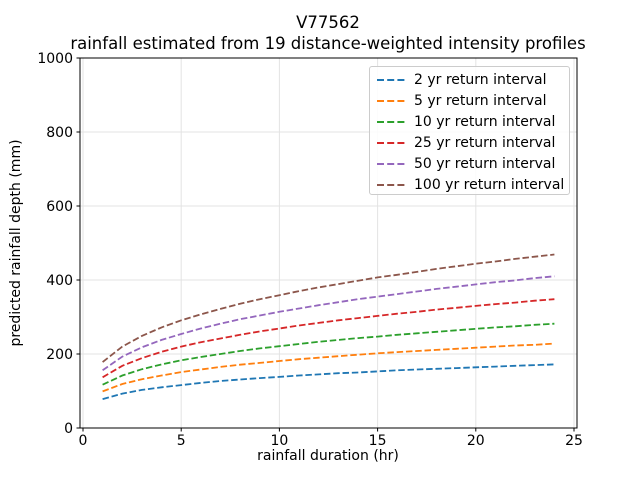 The image size is (640, 480). Describe the element at coordinates (59, 281) in the screenshot. I see `y-tick-label: 400` at that location.